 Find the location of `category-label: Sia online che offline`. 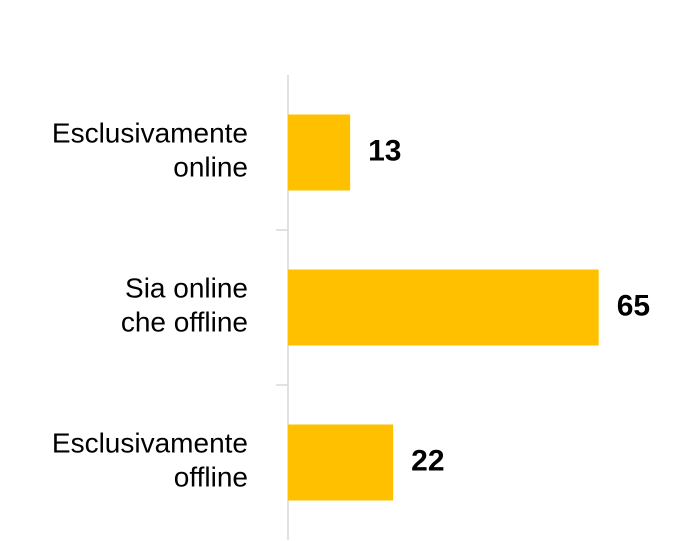

category-label: Sia online che offline is located at coordinates (184, 305).